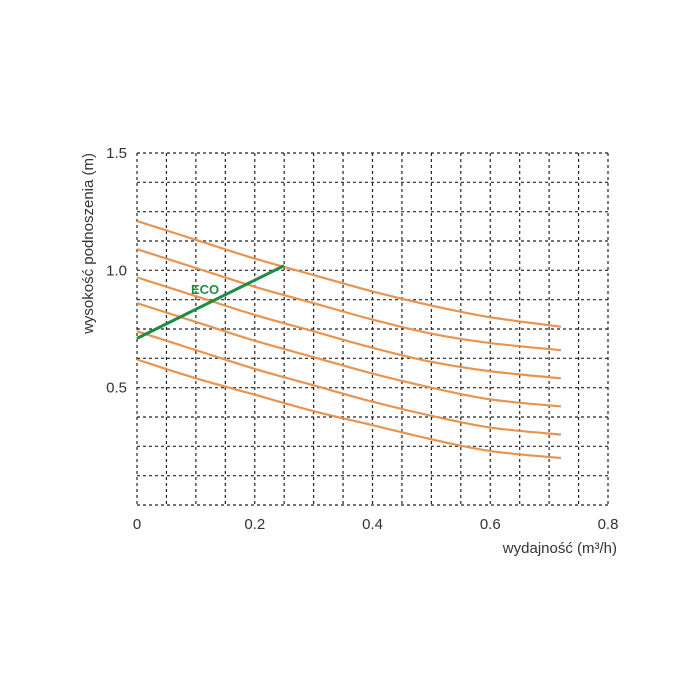 The height and width of the screenshot is (700, 700). I want to click on x-tick-label: 0.2, so click(254, 524).